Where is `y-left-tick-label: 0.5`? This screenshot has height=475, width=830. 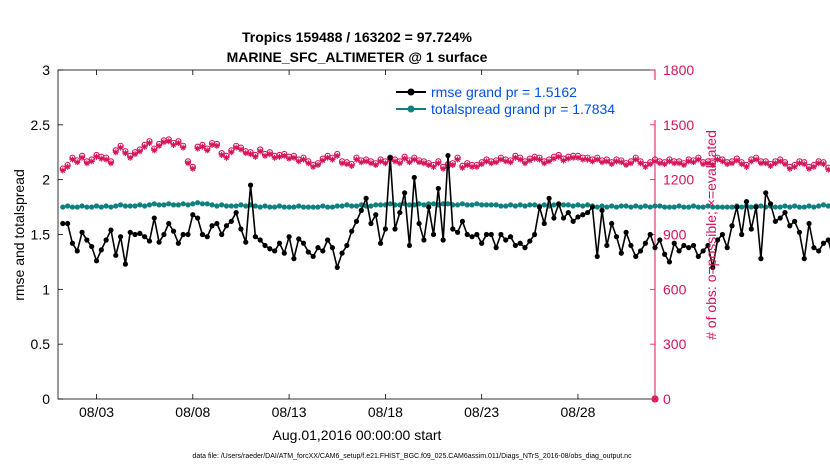 y-left-tick-label: 0.5 is located at coordinates (41, 344).